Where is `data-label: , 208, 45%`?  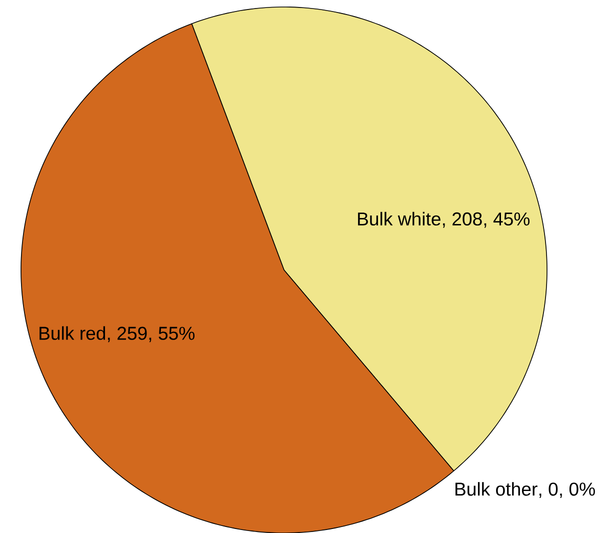
data-label: , 208, 45% is located at coordinates (486, 220).